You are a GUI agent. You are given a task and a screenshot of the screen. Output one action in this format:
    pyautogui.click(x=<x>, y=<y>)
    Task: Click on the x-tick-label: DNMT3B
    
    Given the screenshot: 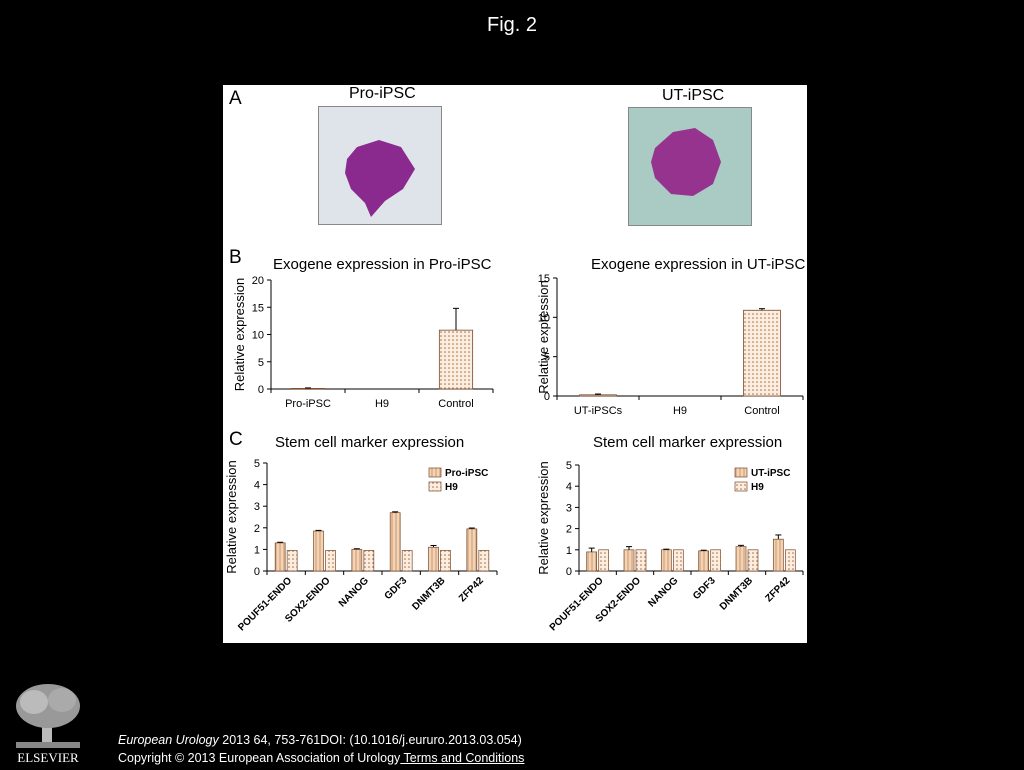 What is the action you would take?
    pyautogui.click(x=428, y=593)
    